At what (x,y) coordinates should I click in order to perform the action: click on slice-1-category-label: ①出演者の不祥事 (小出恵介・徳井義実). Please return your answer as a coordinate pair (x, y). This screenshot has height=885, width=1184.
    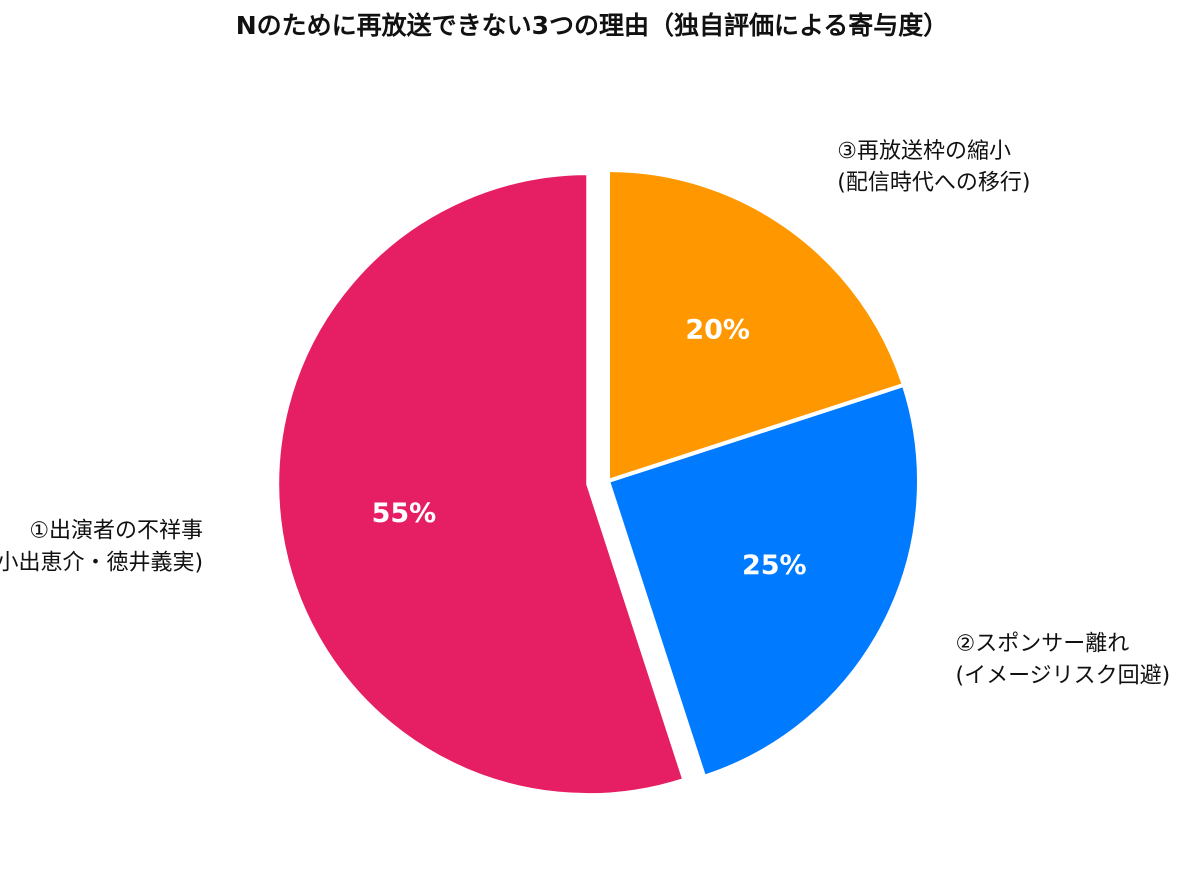
    Looking at the image, I should click on (101, 546).